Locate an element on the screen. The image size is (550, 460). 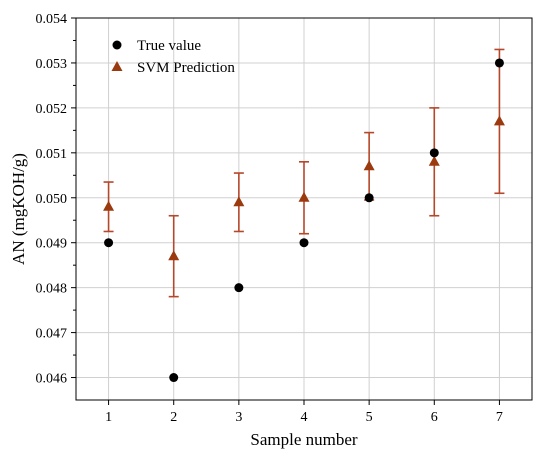
x-tick-label: 3 is located at coordinates (238, 417).